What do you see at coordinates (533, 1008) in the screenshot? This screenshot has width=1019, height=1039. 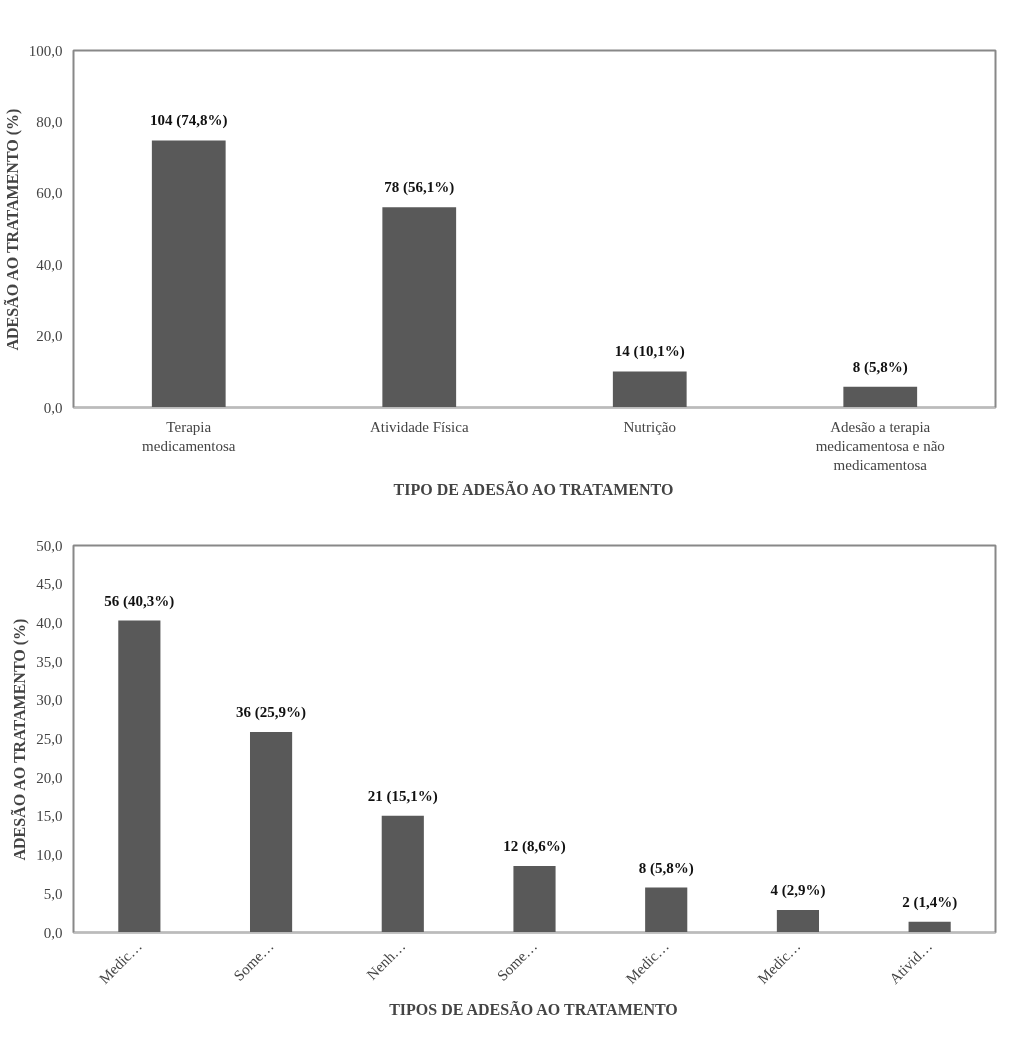 I see `x-axis-title: TIPOS DE ADESÃO AO TRATAMENTO` at bounding box center [533, 1008].